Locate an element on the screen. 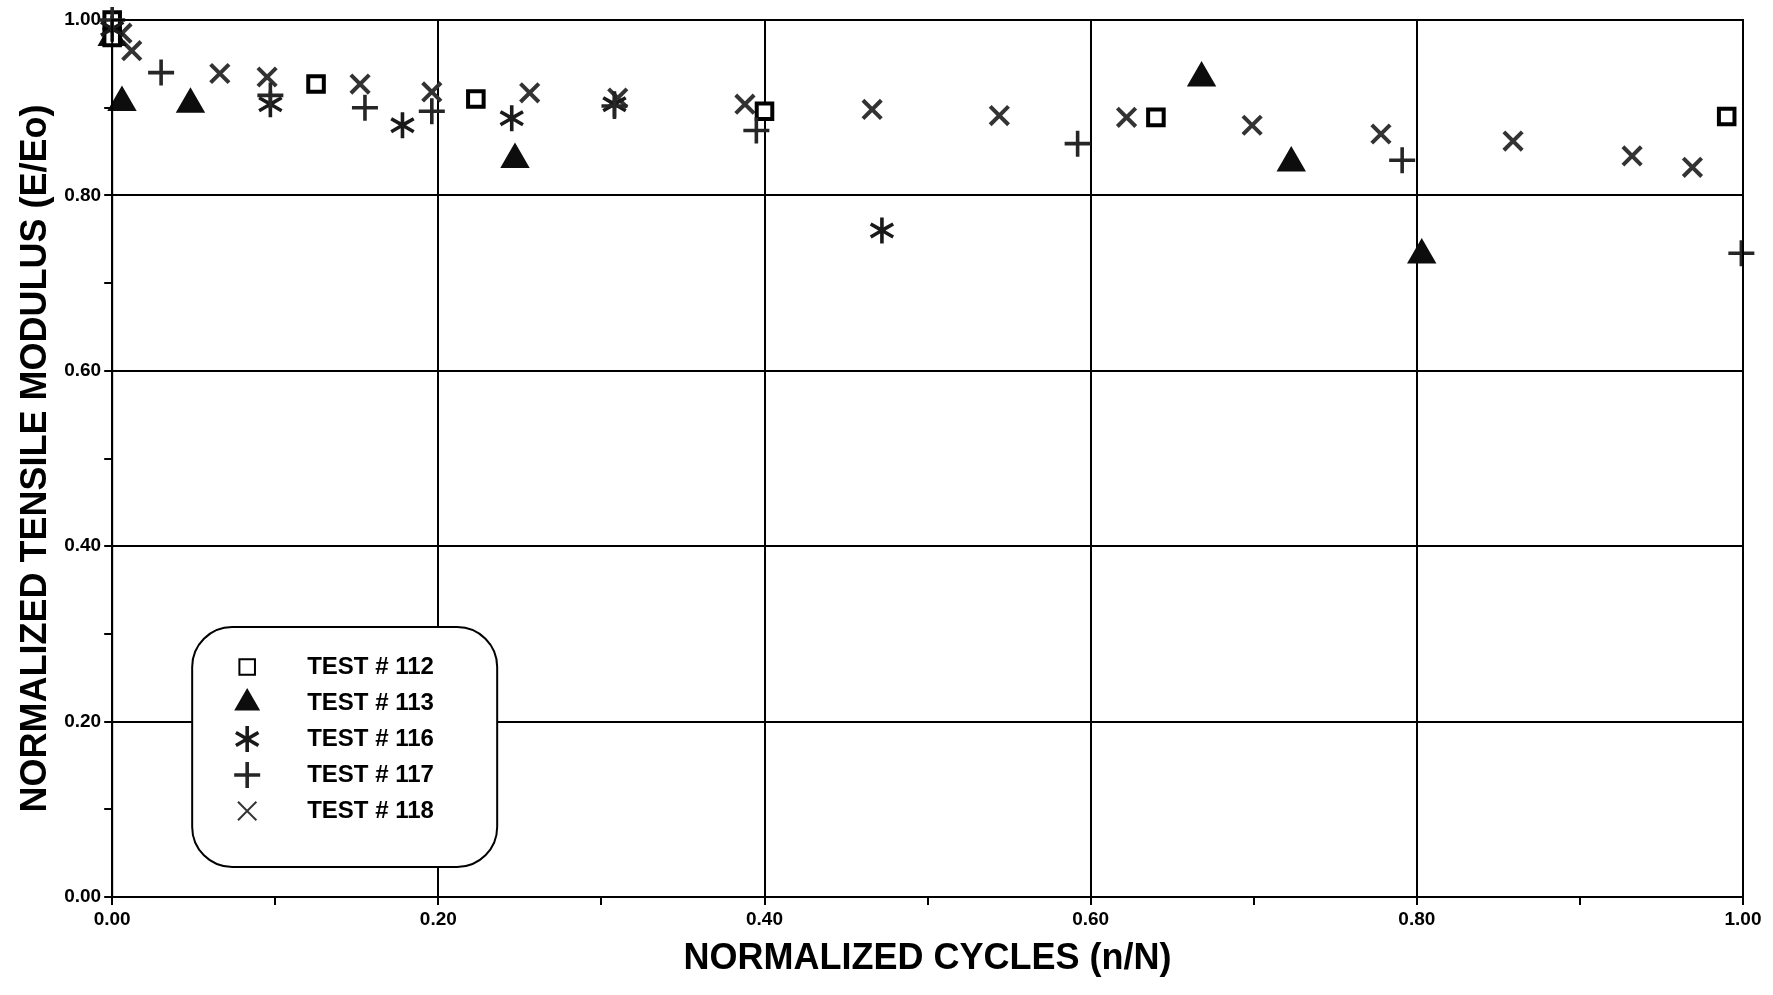  legend-label: TEST # 117 is located at coordinates (370, 773).